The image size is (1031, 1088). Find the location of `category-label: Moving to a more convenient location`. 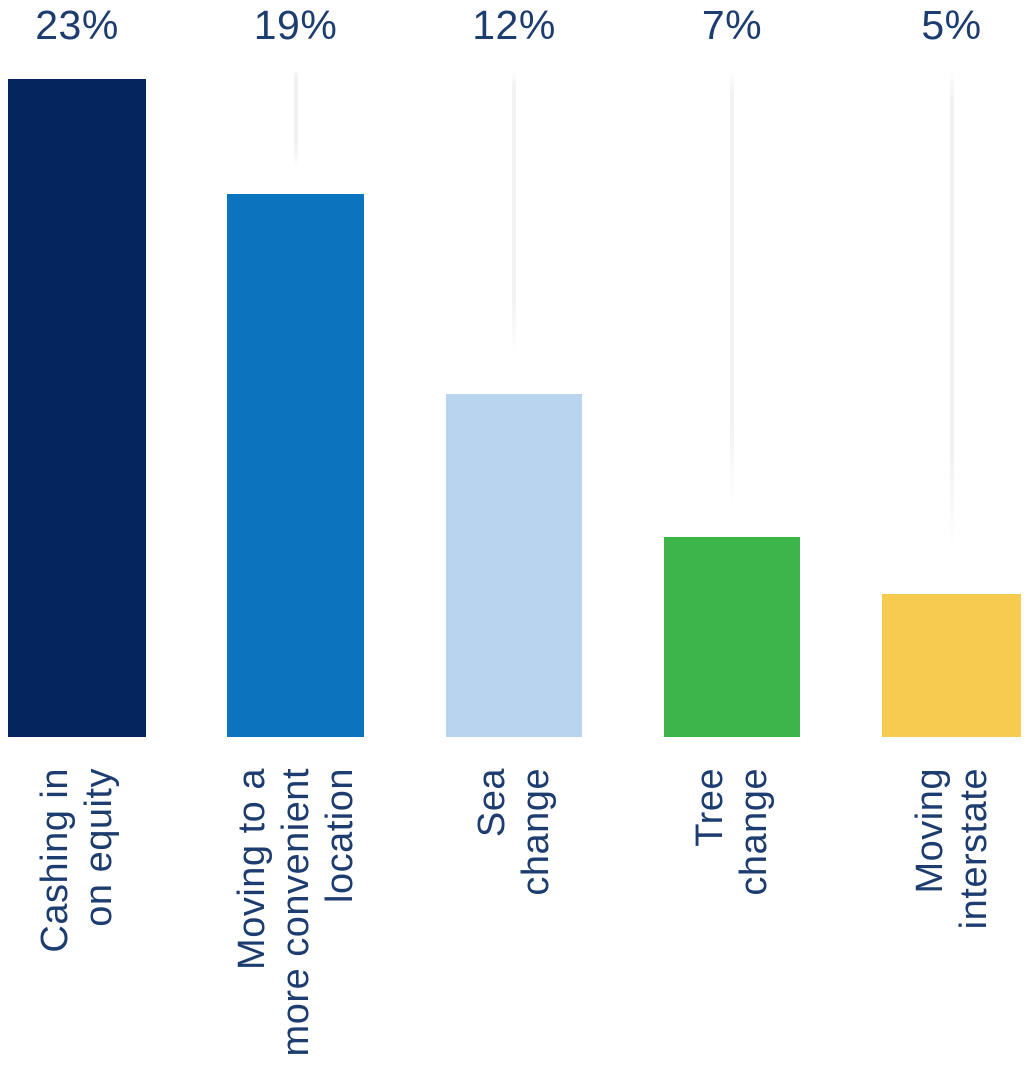

category-label: Moving to a more convenient location is located at coordinates (296, 928).